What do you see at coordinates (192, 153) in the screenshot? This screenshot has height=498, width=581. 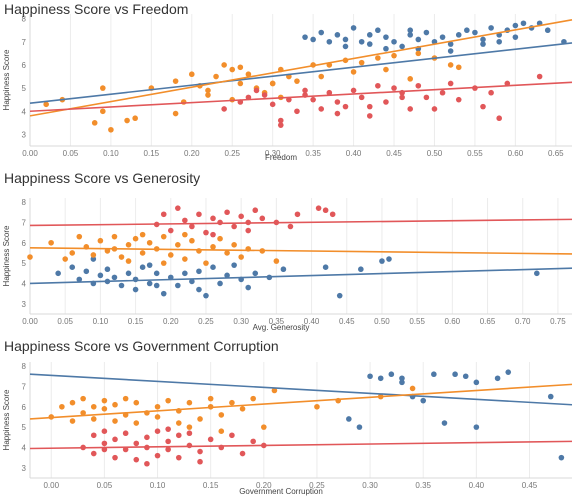 I see `x-tick-label: 0.20` at bounding box center [192, 153].